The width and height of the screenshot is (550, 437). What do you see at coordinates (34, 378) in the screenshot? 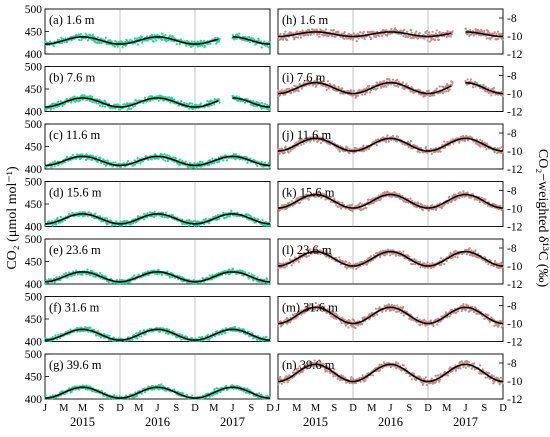
I see `y-tick-label: 450` at bounding box center [34, 378].